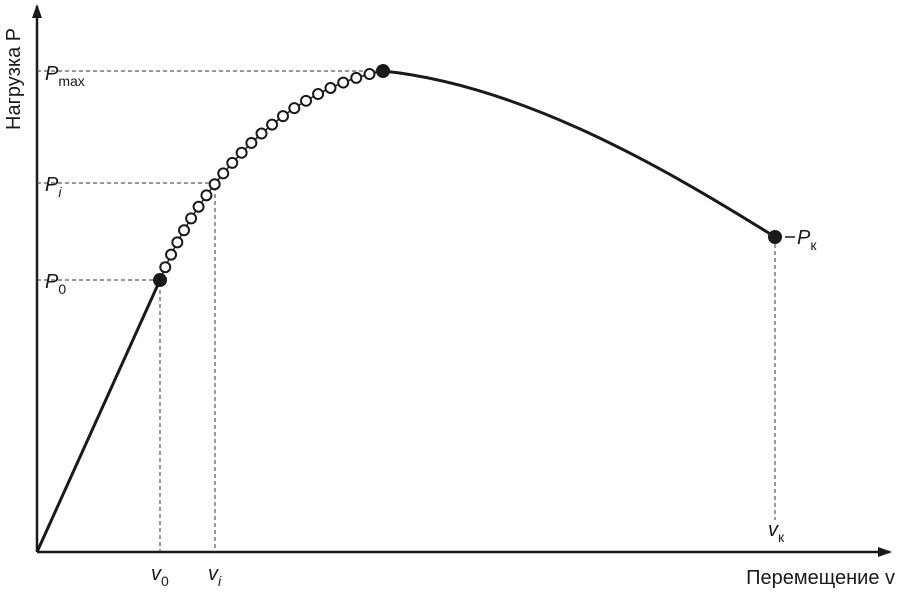  What do you see at coordinates (71, 81) in the screenshot?
I see `subscript: max` at bounding box center [71, 81].